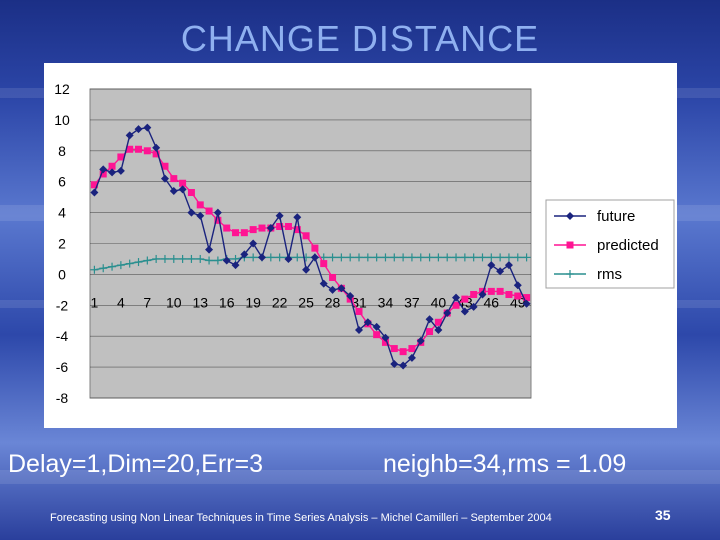 The height and width of the screenshot is (540, 720). I want to click on legend-marker-future, so click(570, 216).